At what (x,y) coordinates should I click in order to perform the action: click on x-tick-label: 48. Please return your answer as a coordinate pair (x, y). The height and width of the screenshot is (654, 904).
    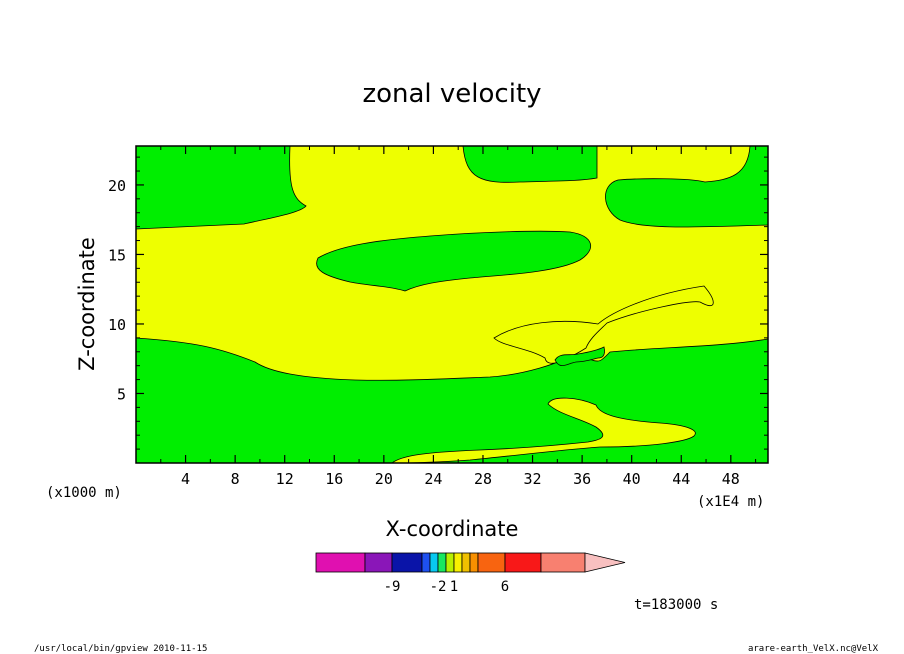
    Looking at the image, I should click on (731, 479).